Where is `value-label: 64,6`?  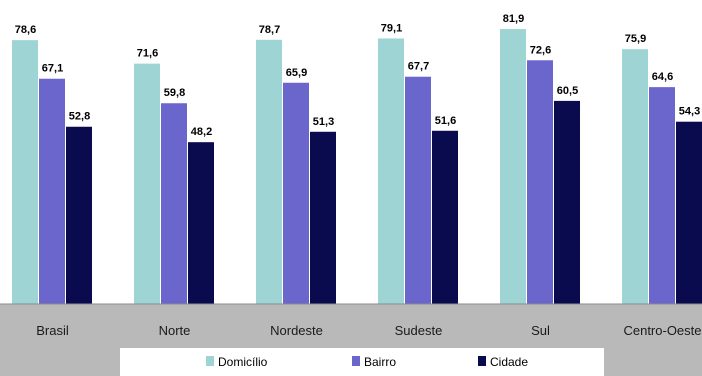
value-label: 64,6 is located at coordinates (662, 77).